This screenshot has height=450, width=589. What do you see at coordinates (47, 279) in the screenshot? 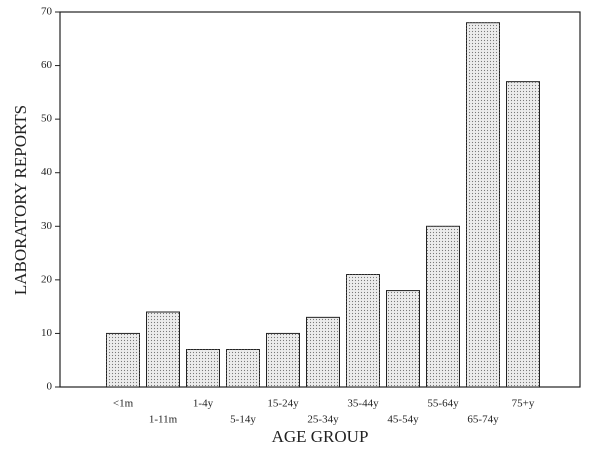
I see `y-tick-label: 20` at bounding box center [47, 279].